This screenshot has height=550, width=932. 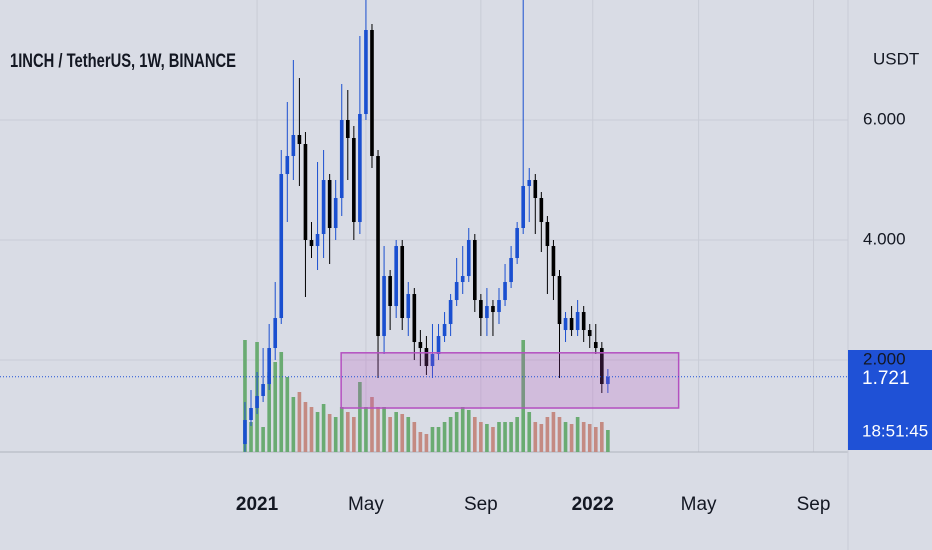 I want to click on last-price-label: 1.721, so click(x=886, y=378).